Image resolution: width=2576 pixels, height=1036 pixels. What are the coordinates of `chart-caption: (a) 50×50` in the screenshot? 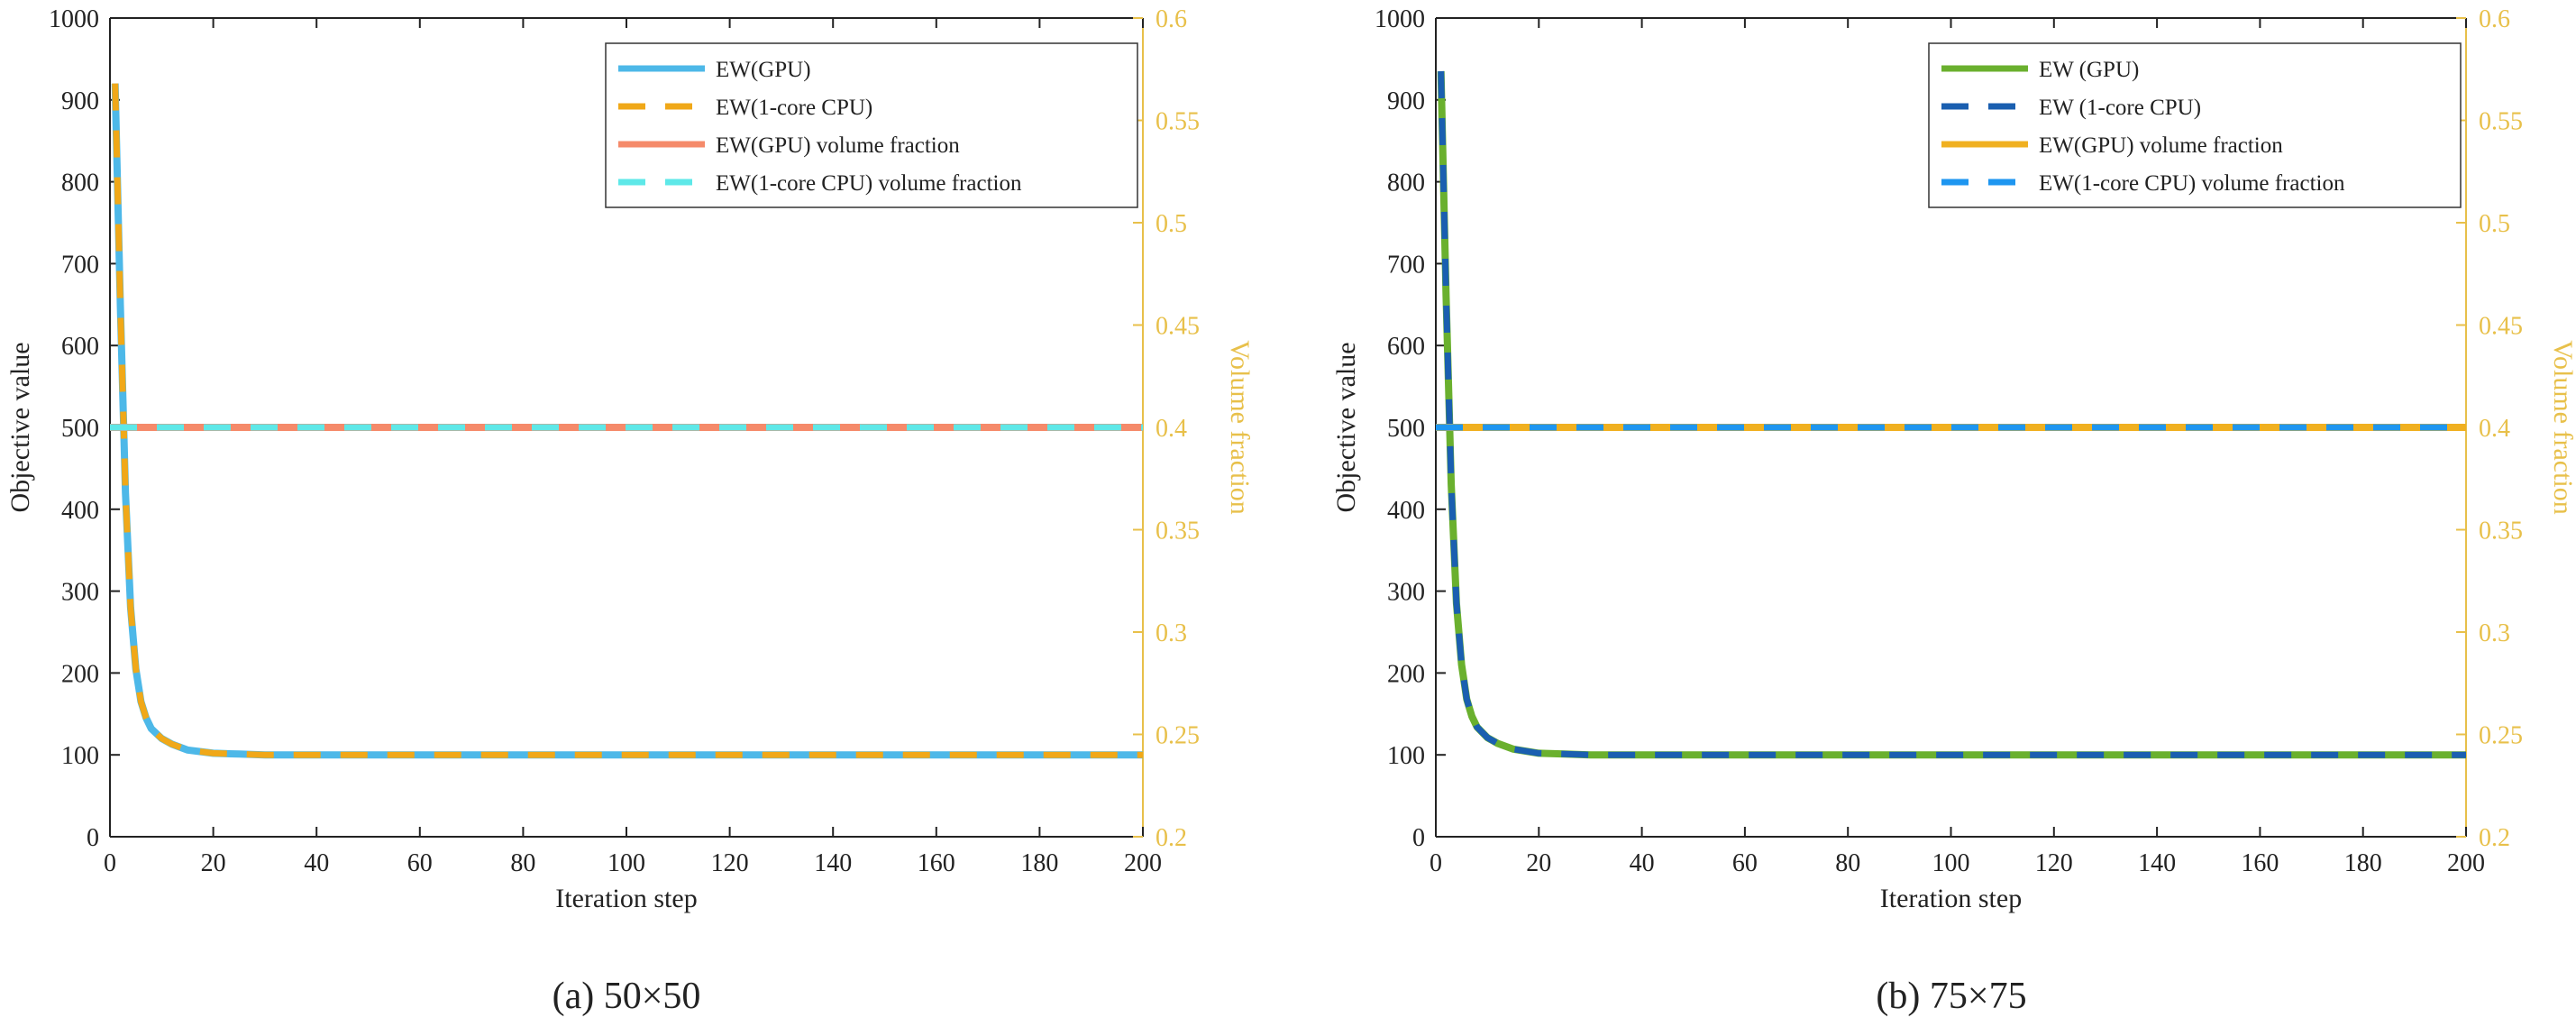 It's located at (627, 996).